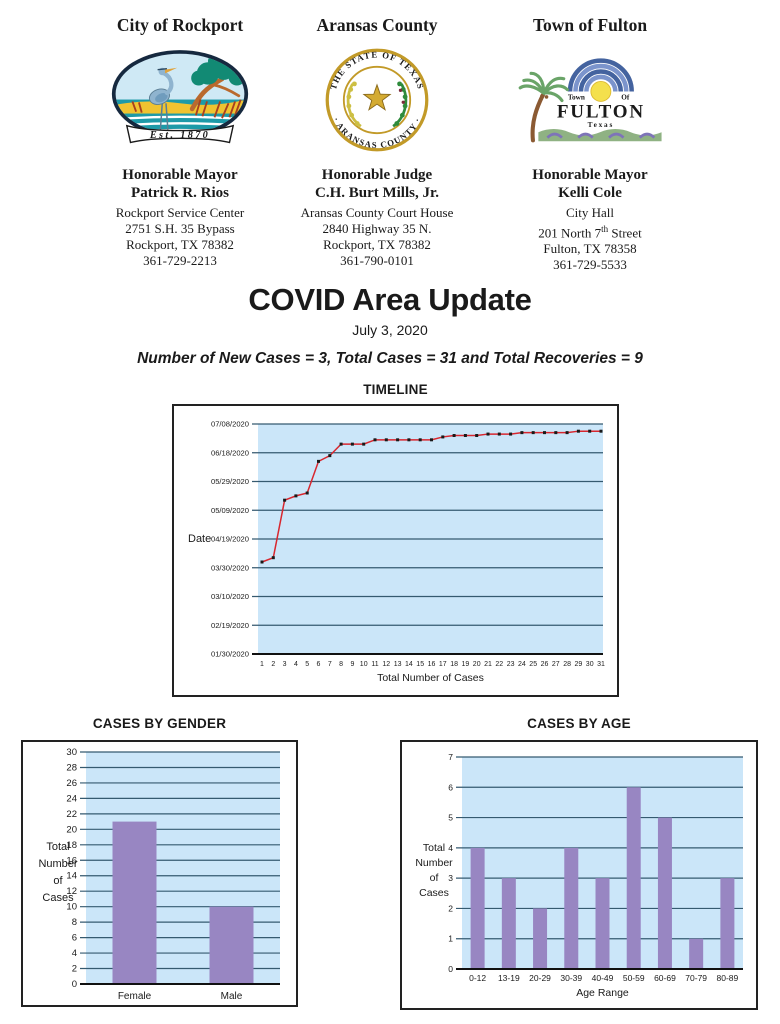 Image resolution: width=780 pixels, height=1024 pixels. Describe the element at coordinates (443, 664) in the screenshot. I see `svg-text: 17` at that location.